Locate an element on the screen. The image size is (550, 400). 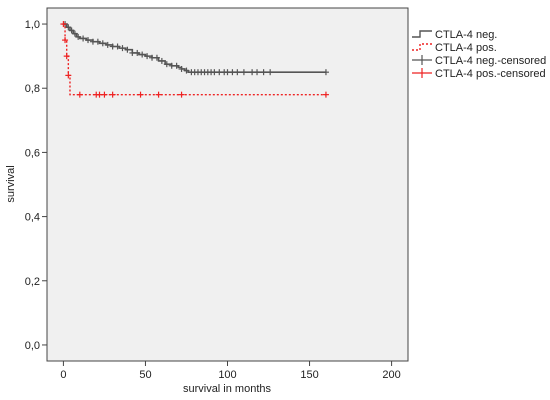
y-tick-label: 1,0 is located at coordinates (32, 25).